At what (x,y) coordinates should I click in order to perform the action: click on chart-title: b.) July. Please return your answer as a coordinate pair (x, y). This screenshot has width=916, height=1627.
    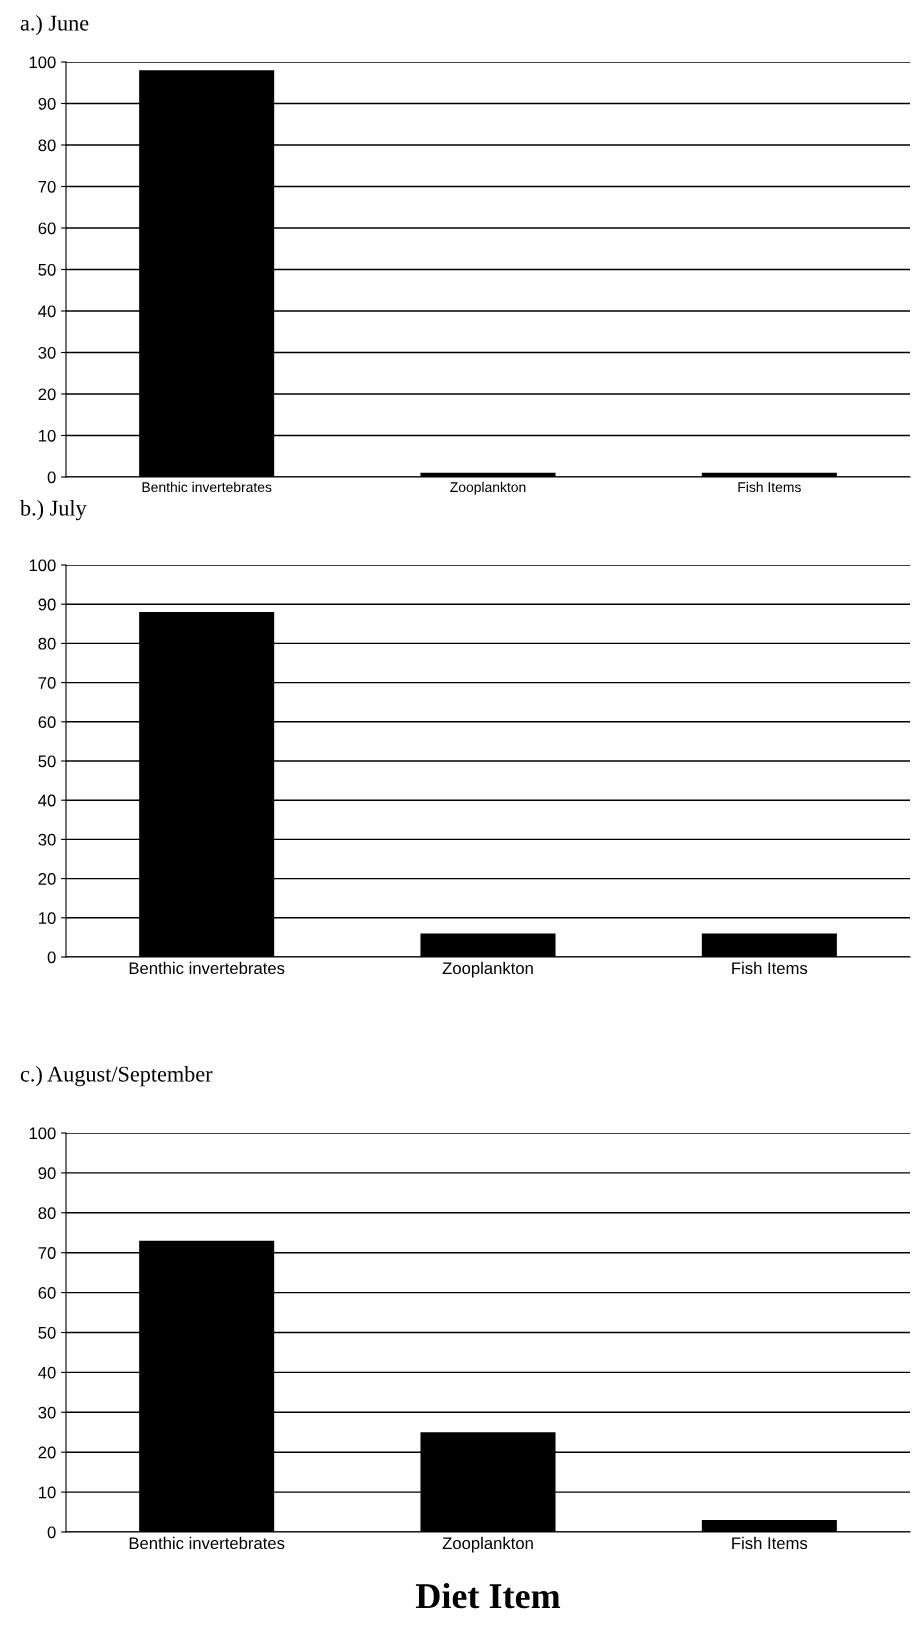
    Looking at the image, I should click on (53, 510).